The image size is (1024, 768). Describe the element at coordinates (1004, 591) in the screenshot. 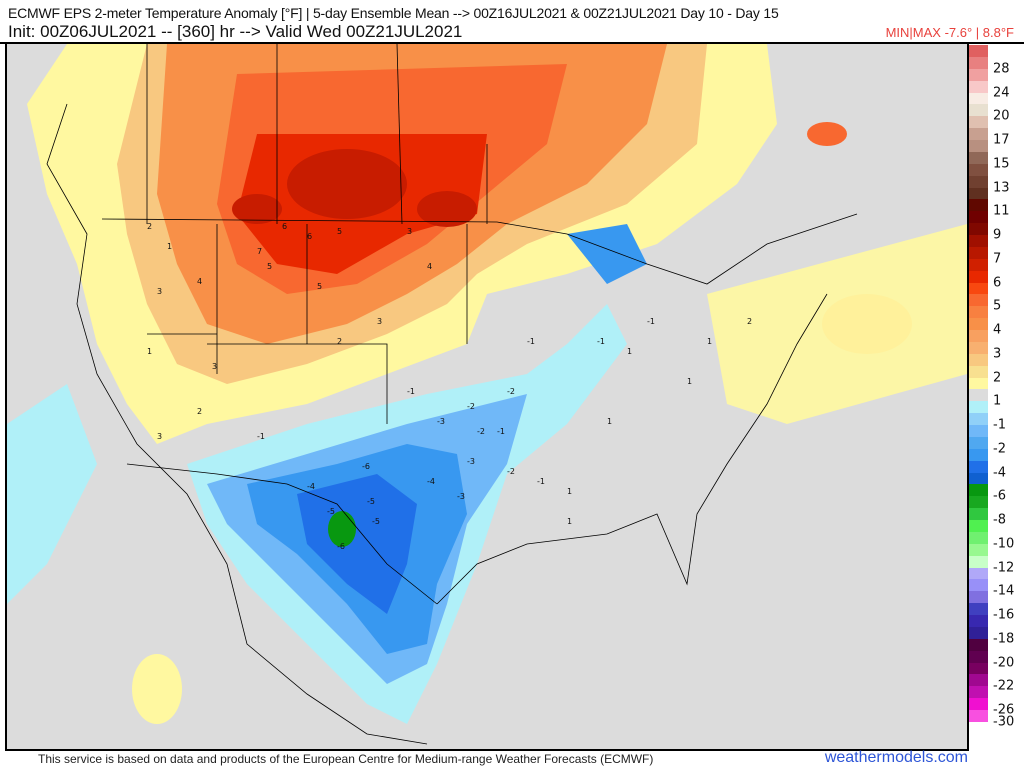

I see `colorbar-label: -14` at that location.